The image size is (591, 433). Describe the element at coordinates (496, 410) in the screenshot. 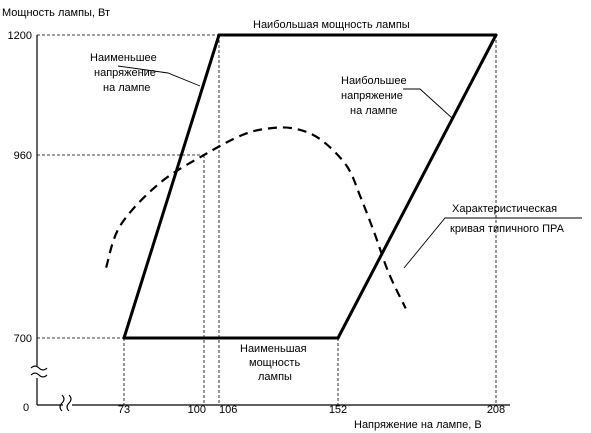

I see `x-tick-208: 208` at that location.